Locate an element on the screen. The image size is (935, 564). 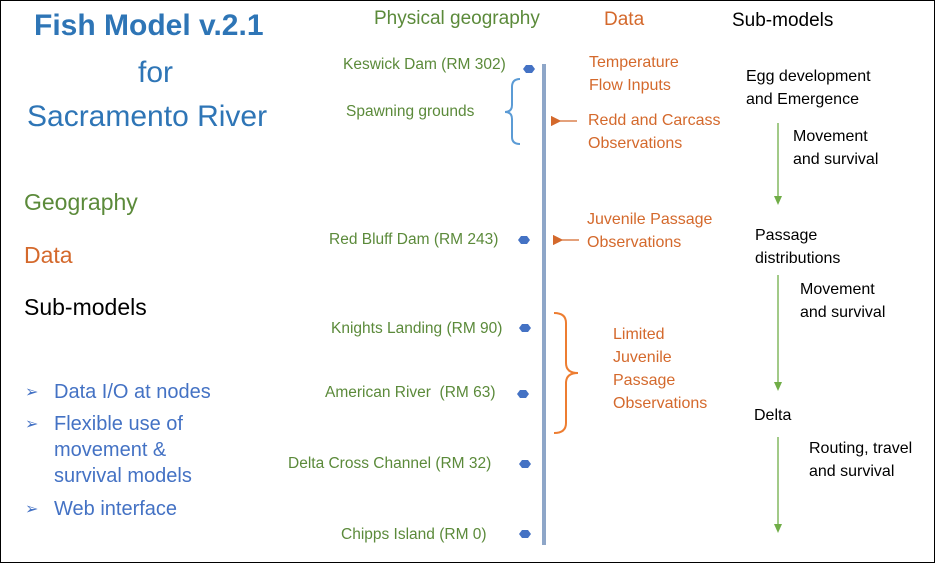
submodel-routing: Routing, travel and survival is located at coordinates (860, 460).